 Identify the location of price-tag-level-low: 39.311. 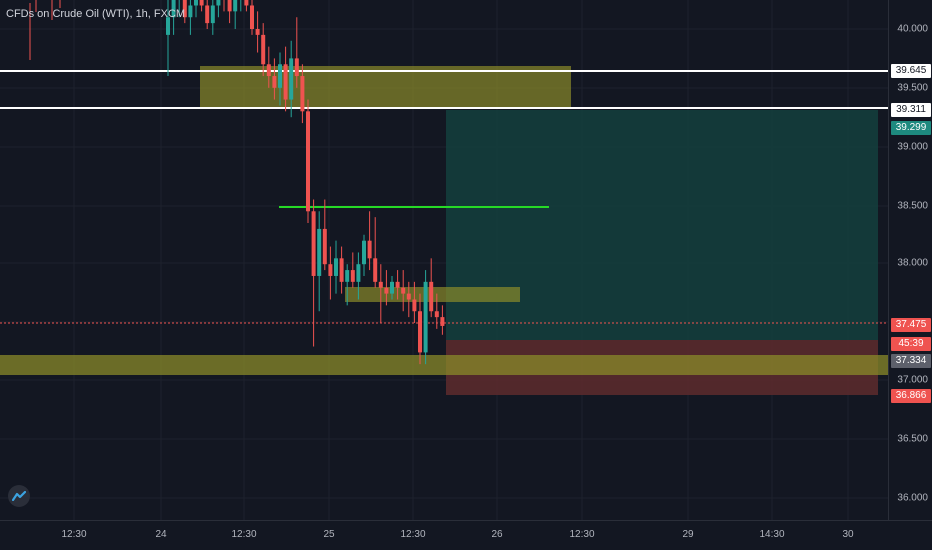
(911, 110).